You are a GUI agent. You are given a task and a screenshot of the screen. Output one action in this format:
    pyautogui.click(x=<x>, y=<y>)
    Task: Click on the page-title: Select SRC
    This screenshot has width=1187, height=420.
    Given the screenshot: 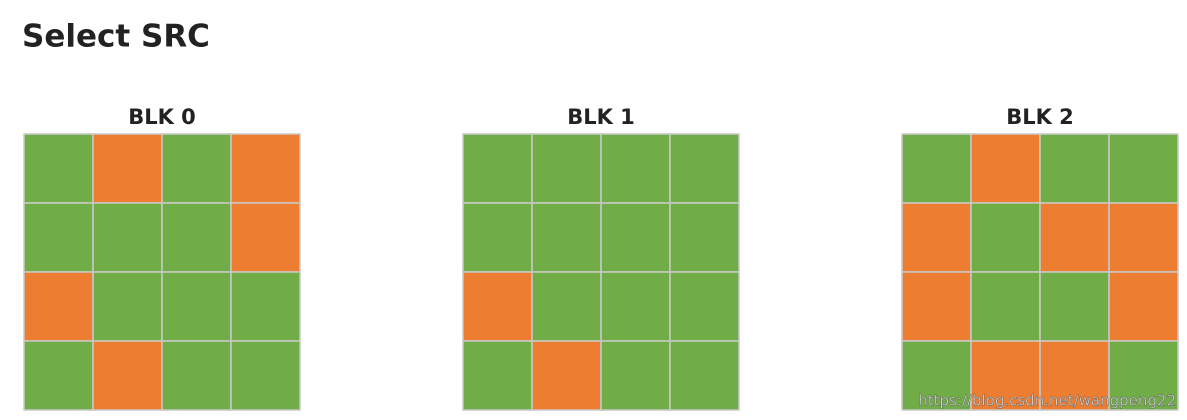 What is the action you would take?
    pyautogui.click(x=116, y=37)
    